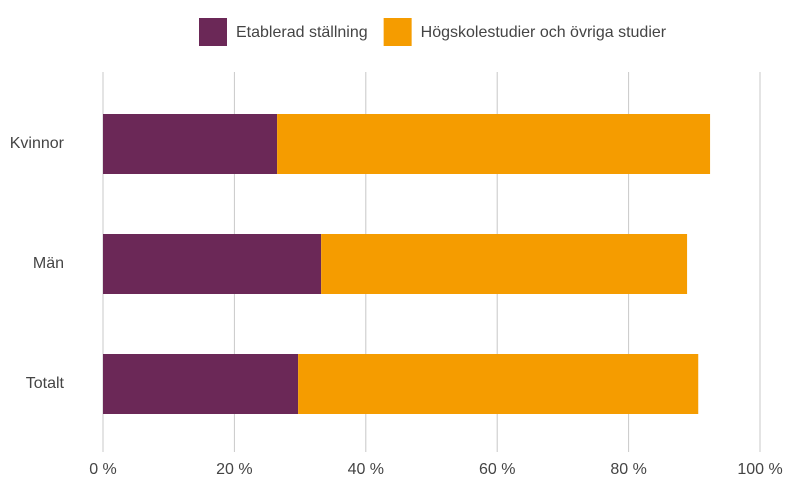  Describe the element at coordinates (497, 469) in the screenshot. I see `x-tick-label: 60 %` at that location.